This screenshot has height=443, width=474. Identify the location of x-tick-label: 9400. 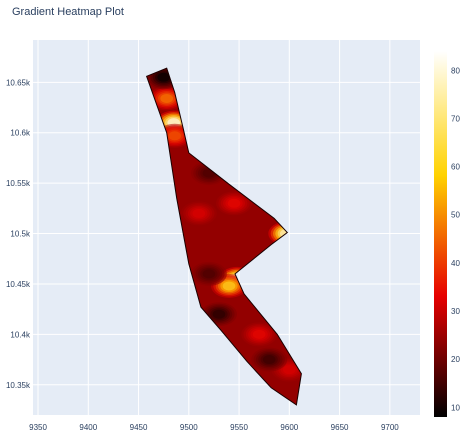
(88, 427).